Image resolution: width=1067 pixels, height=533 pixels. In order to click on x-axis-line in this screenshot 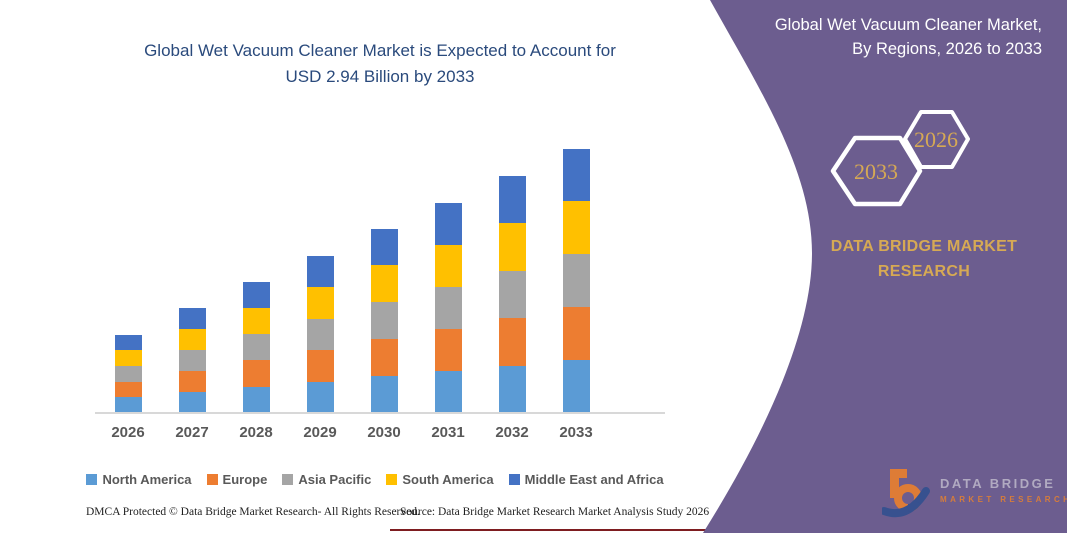, I will do `click(380, 413)`.